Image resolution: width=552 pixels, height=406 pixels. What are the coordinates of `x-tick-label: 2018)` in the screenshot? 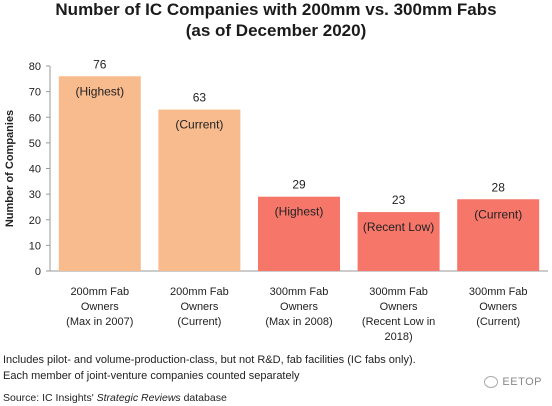 It's located at (399, 337).